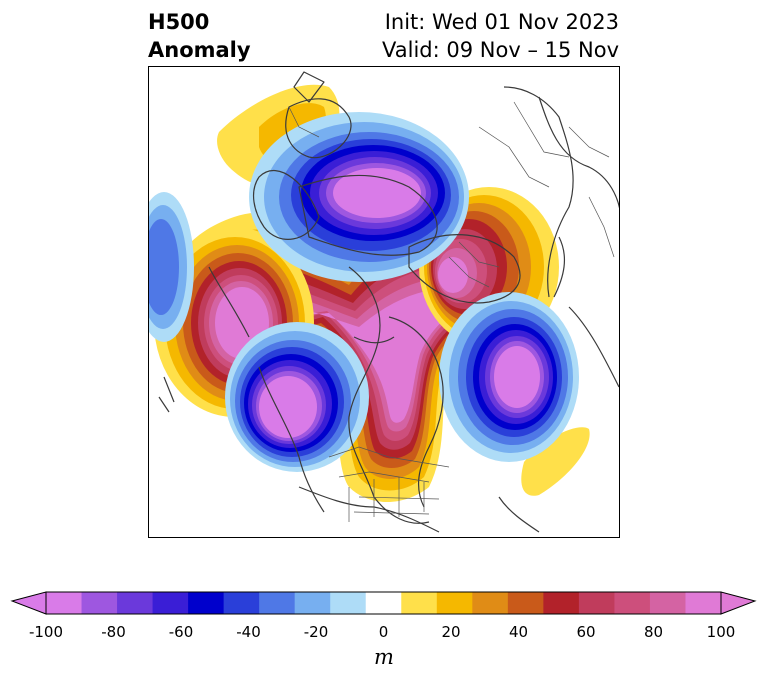  Describe the element at coordinates (248, 632) in the screenshot. I see `colorbar-tick-label: -40` at that location.